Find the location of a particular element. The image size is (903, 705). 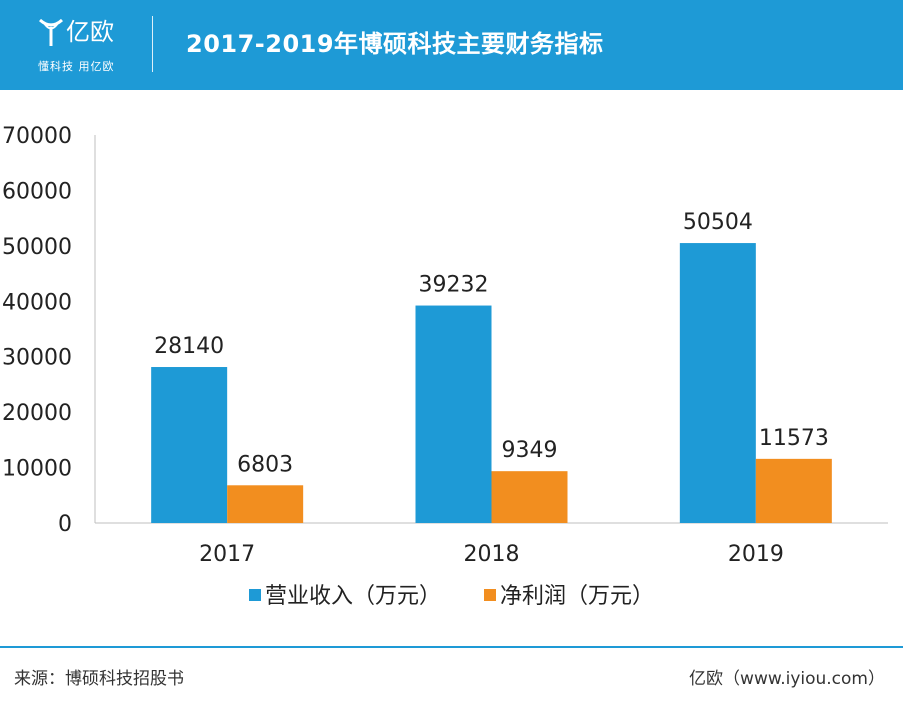

data-label: 6803 is located at coordinates (265, 464).